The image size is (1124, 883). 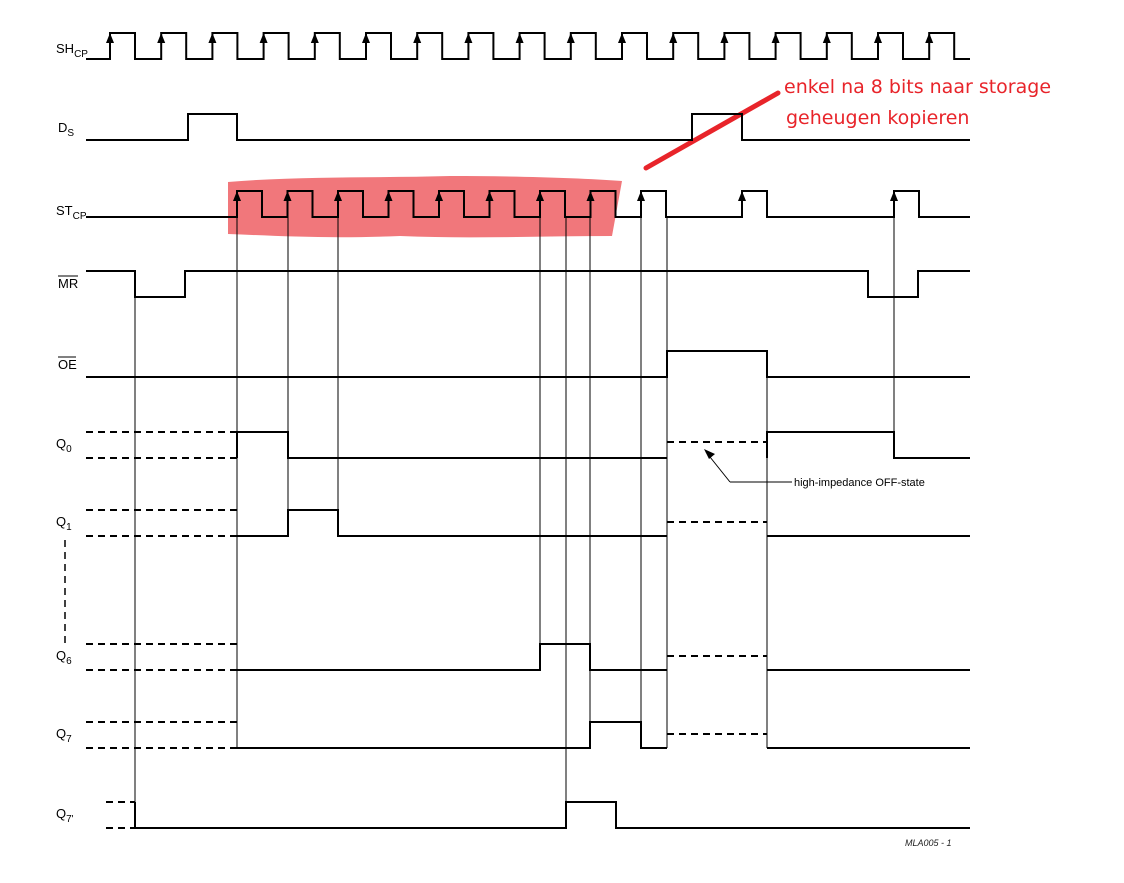 What do you see at coordinates (552, 815) in the screenshot?
I see `q7p-waveform` at bounding box center [552, 815].